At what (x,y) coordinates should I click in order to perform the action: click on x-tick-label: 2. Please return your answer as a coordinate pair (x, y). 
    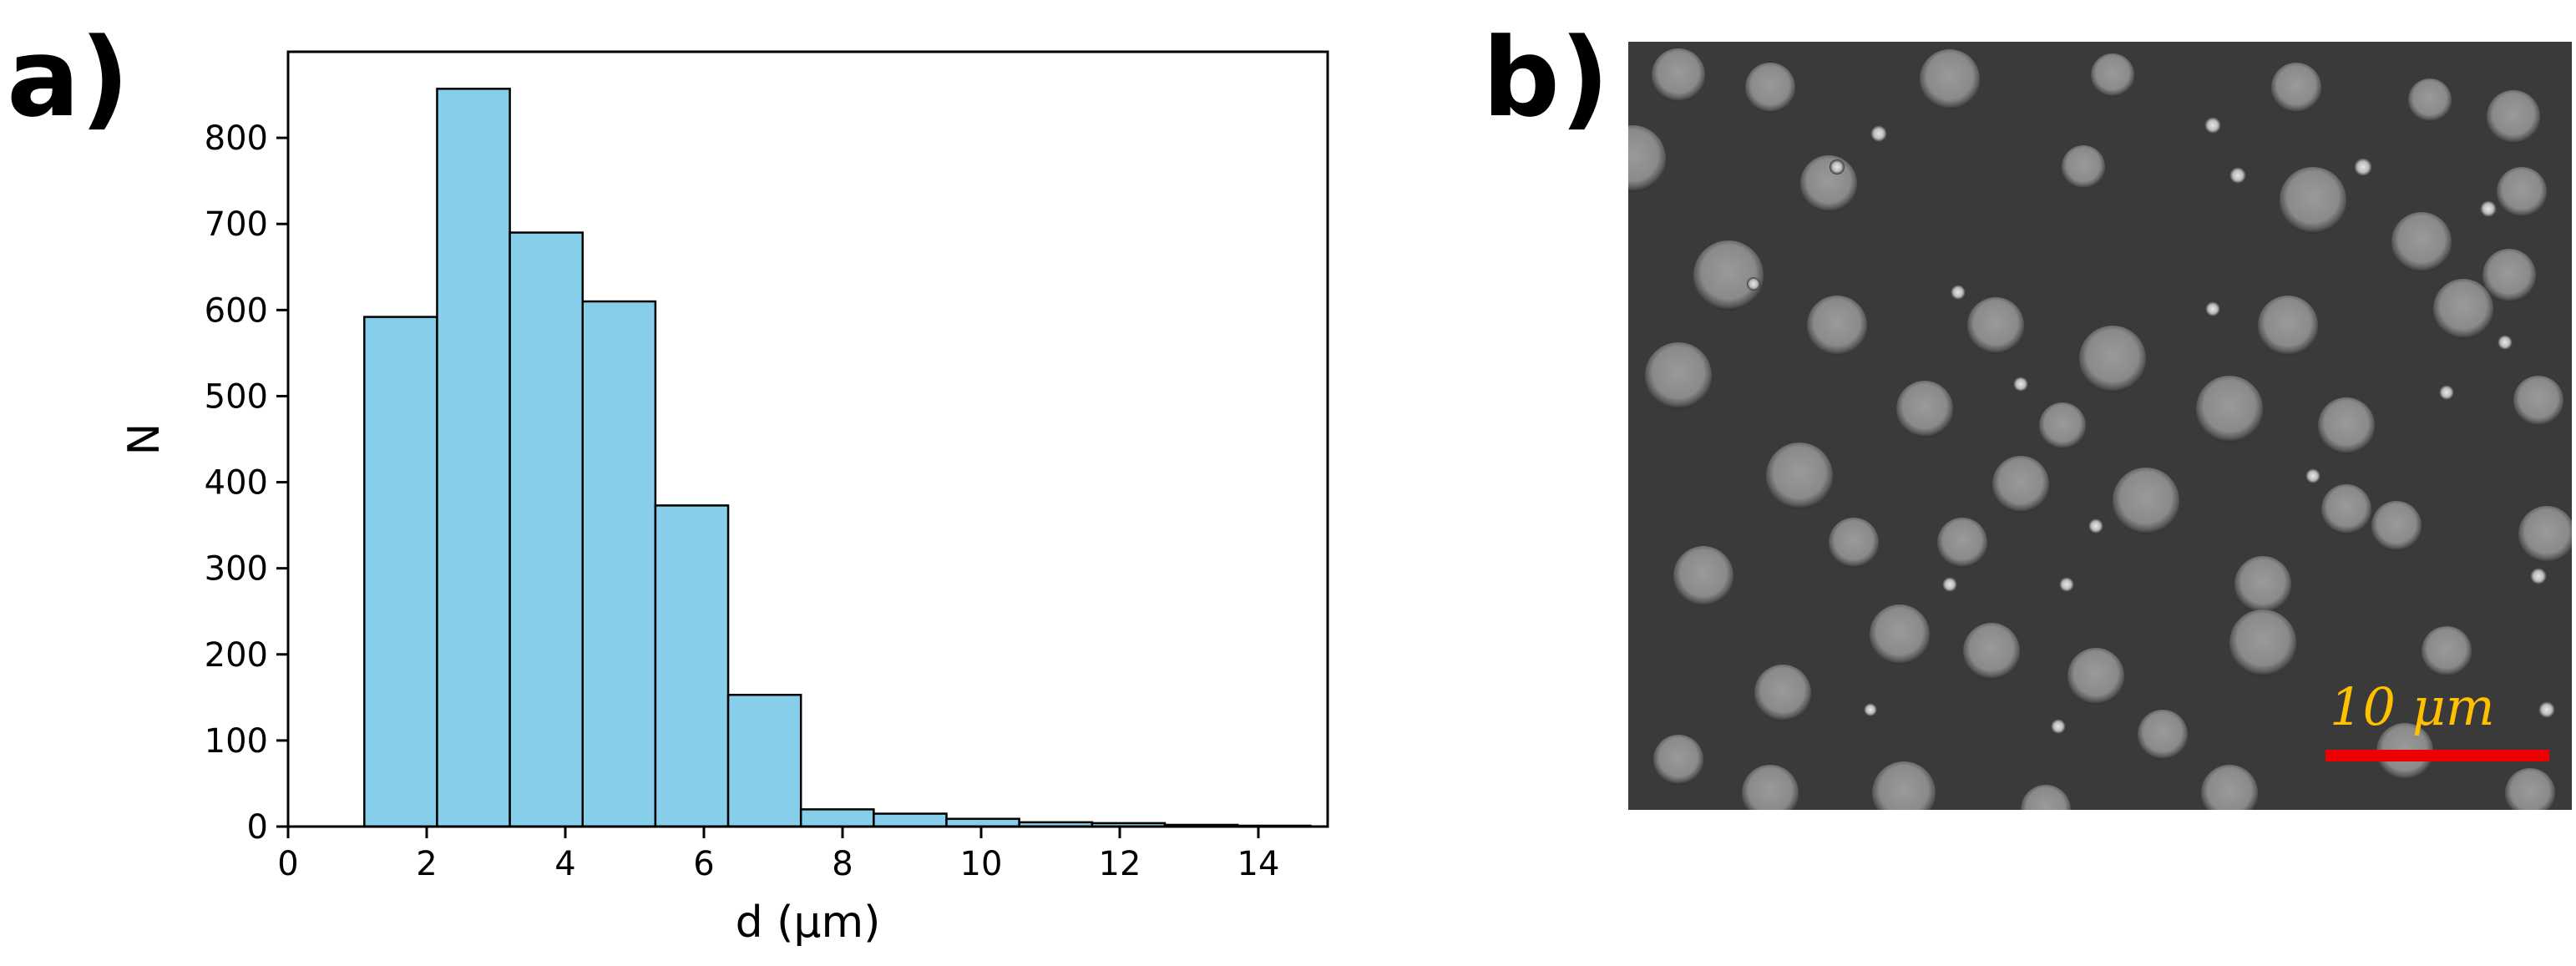
    Looking at the image, I should click on (427, 864).